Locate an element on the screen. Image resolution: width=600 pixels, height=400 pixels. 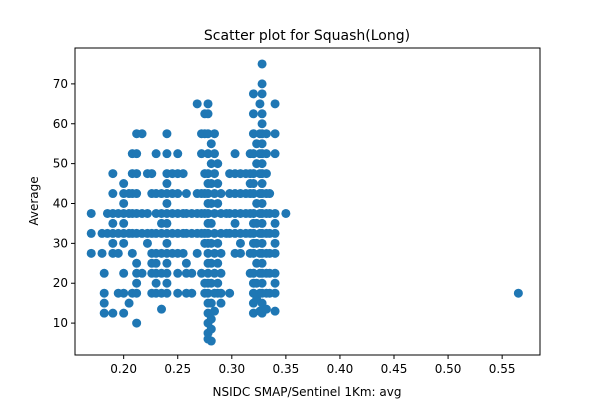
y-tick-label: 30 is located at coordinates (60, 243).